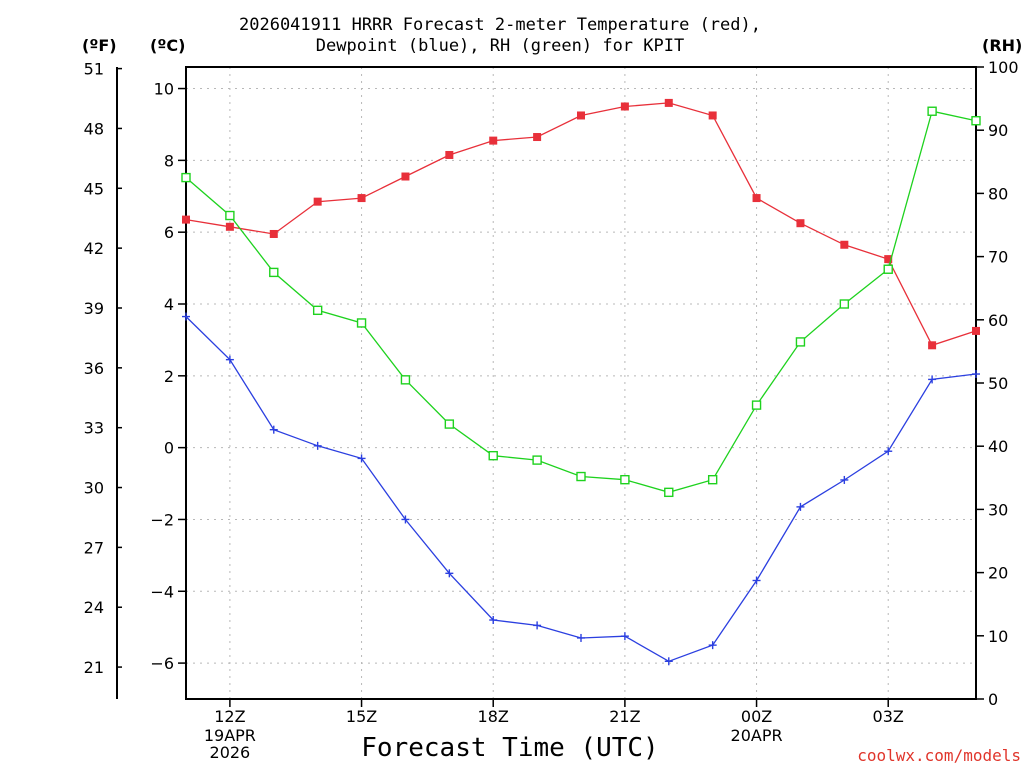 This screenshot has width=1024, height=768. I want to click on fahrenheit-tick-label: 39, so click(94, 308).